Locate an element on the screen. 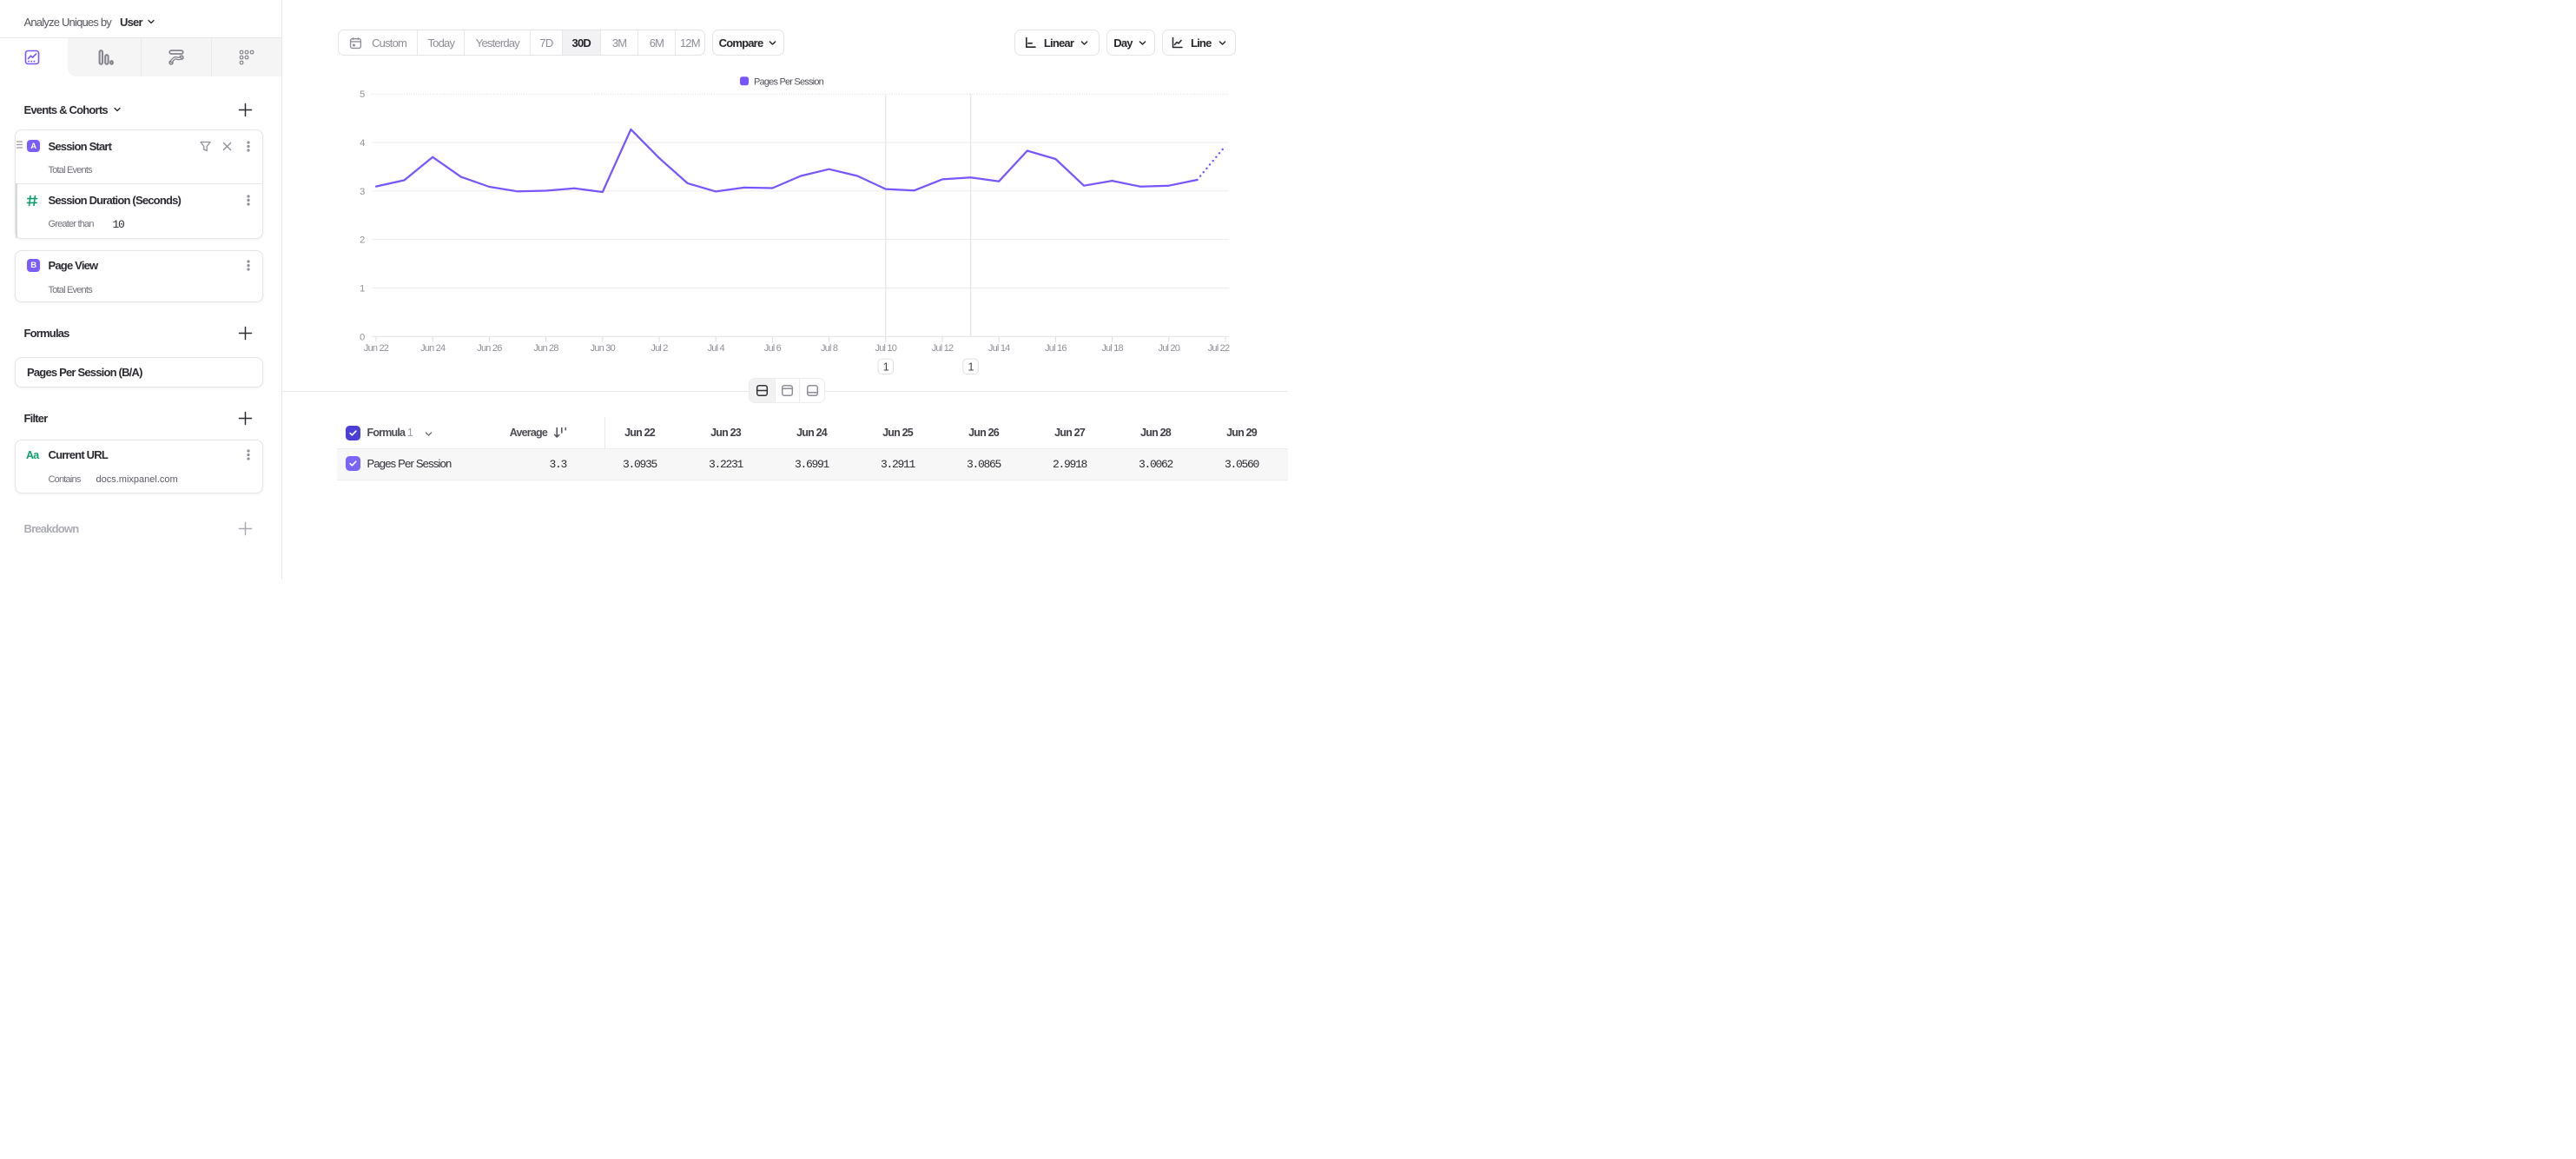  svg-text: Jul 22 is located at coordinates (1219, 348).